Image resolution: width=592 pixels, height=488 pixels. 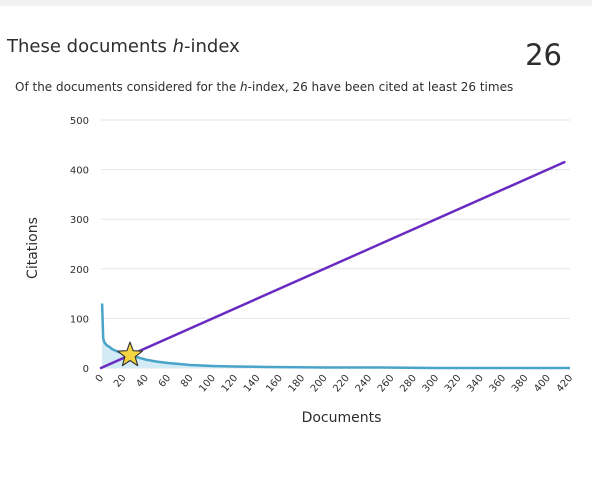 I want to click on top-divider-strip, so click(x=296, y=3).